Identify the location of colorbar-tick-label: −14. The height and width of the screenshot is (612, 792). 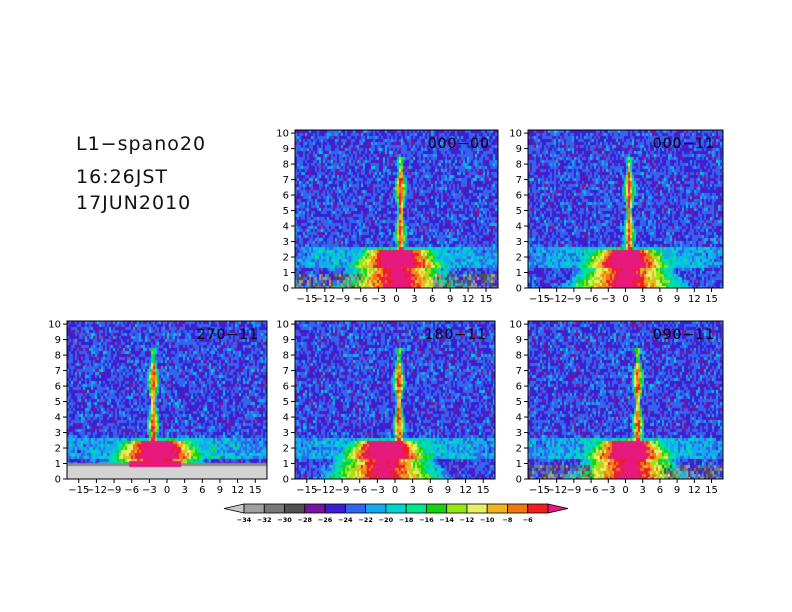
(446, 520).